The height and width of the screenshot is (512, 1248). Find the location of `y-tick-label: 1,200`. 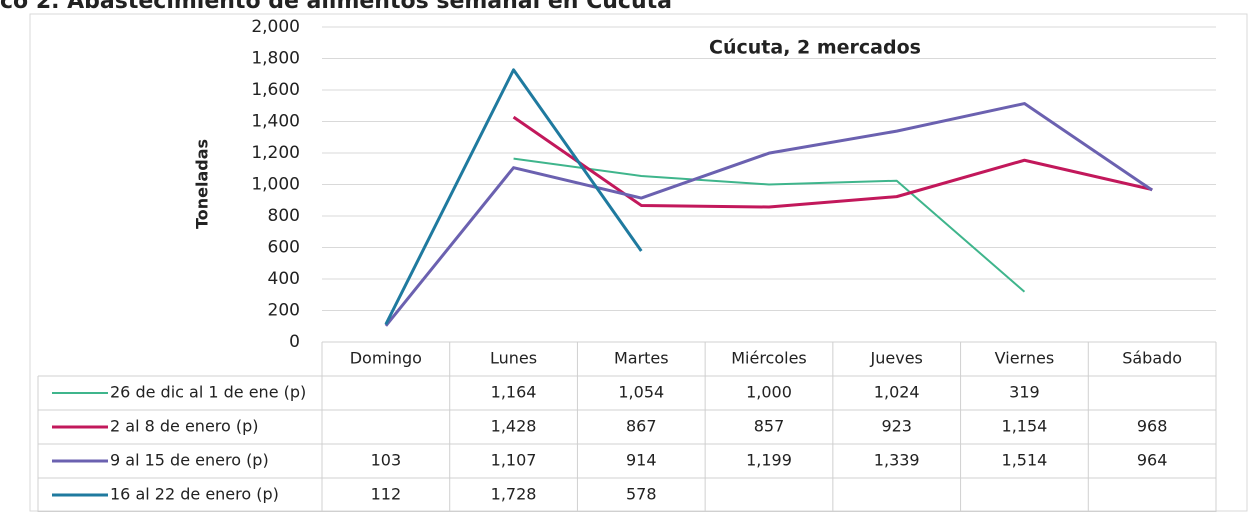

y-tick-label: 1,200 is located at coordinates (275, 153).